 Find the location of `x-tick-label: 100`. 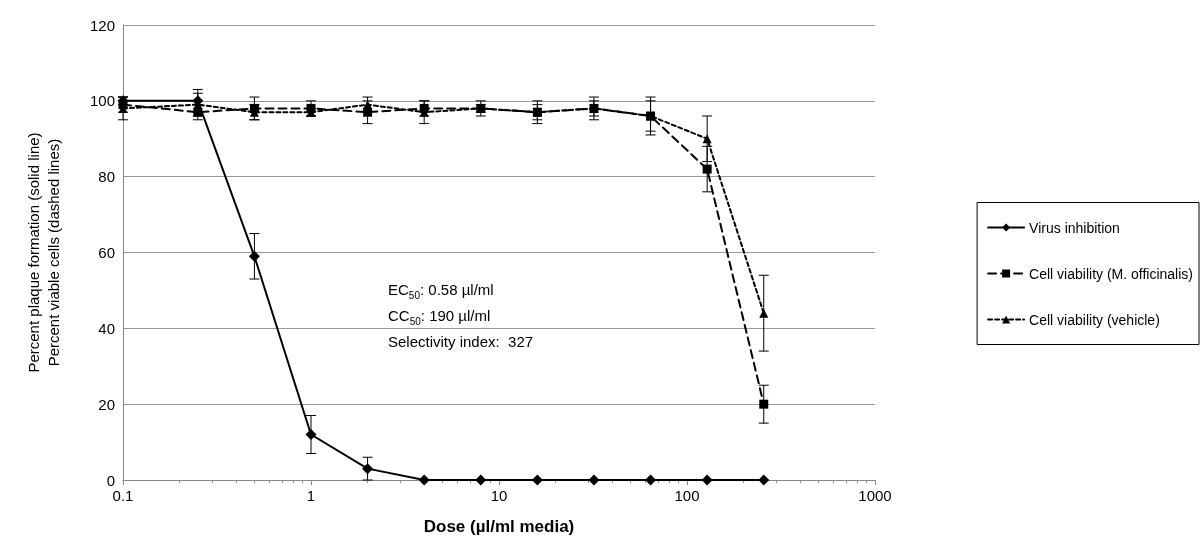

x-tick-label: 100 is located at coordinates (687, 495).